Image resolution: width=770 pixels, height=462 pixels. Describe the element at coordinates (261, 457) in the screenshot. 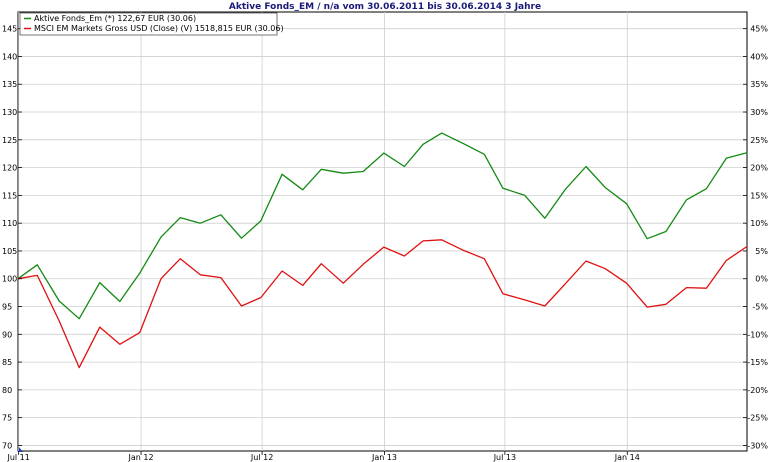

I see `x-tick-label: Jul 12` at that location.